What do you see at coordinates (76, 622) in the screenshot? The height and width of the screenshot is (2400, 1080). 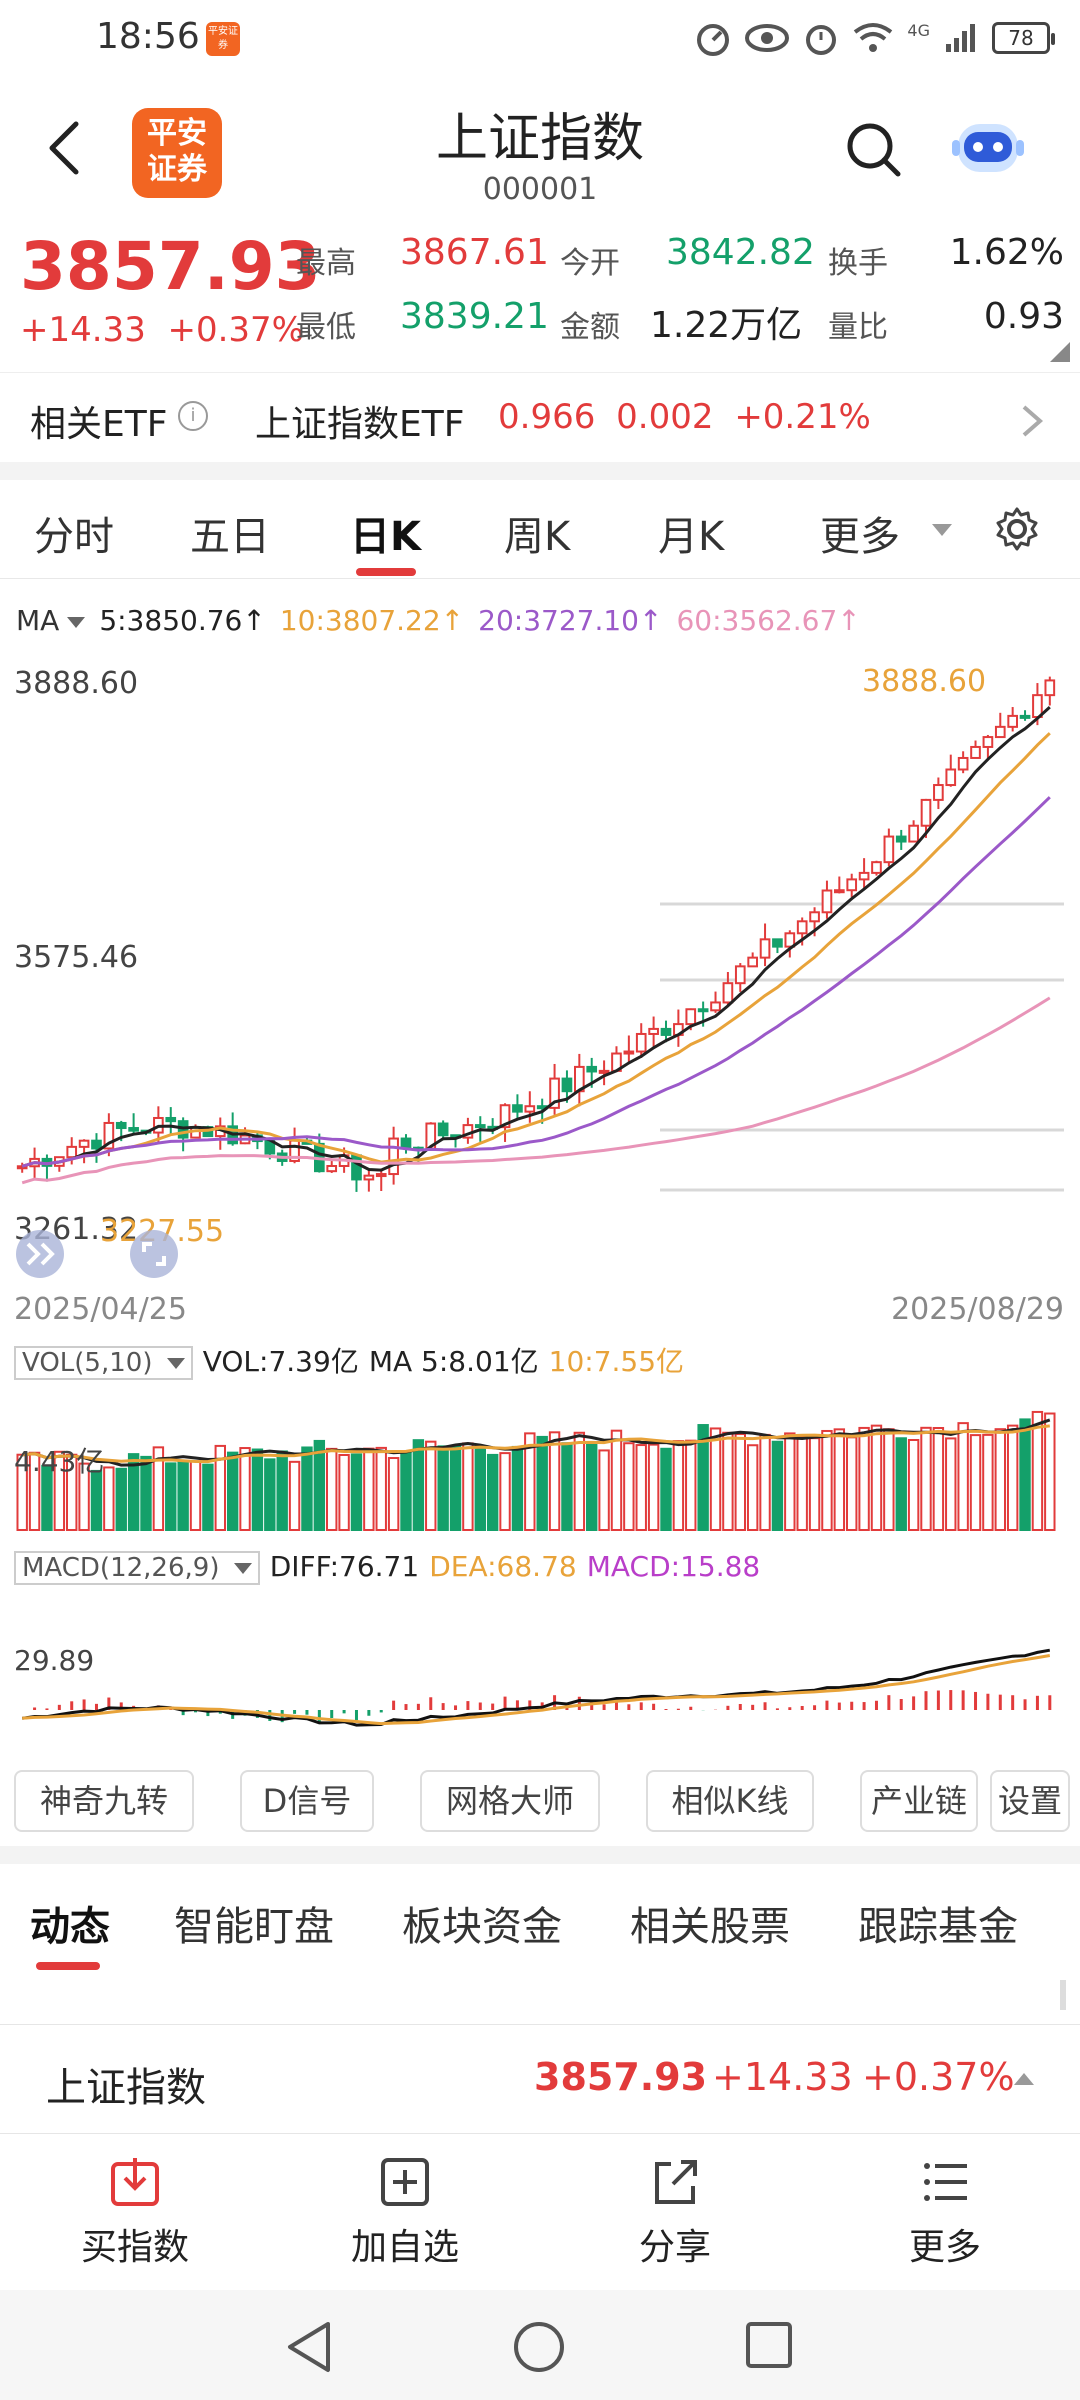 I see `ma-dropdown-icon` at bounding box center [76, 622].